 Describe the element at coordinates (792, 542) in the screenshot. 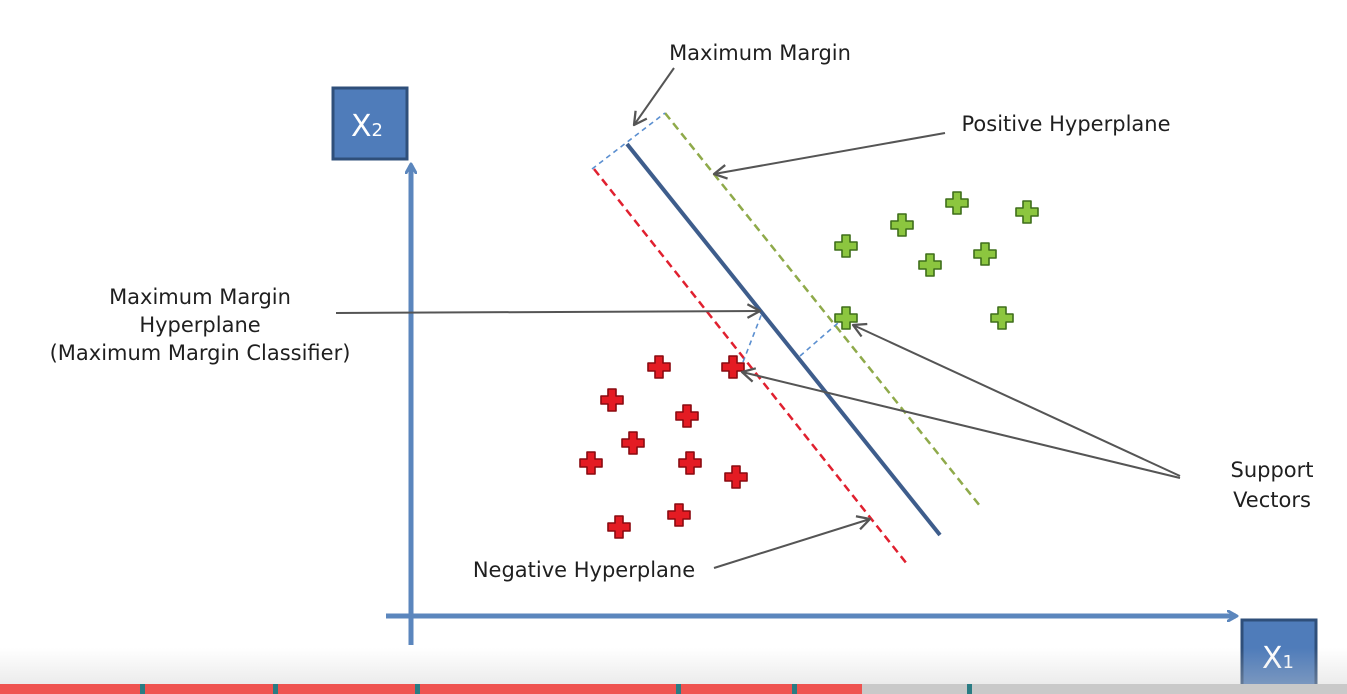

I see `negative-hyperplane-arrow` at that location.